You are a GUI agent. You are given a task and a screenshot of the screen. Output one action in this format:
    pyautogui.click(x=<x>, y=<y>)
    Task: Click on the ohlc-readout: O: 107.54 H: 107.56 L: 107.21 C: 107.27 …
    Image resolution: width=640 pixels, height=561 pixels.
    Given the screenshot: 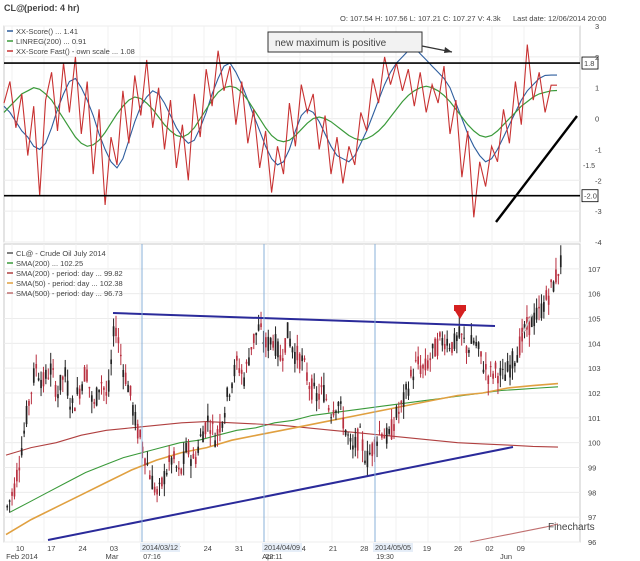 What is the action you would take?
    pyautogui.click(x=420, y=18)
    